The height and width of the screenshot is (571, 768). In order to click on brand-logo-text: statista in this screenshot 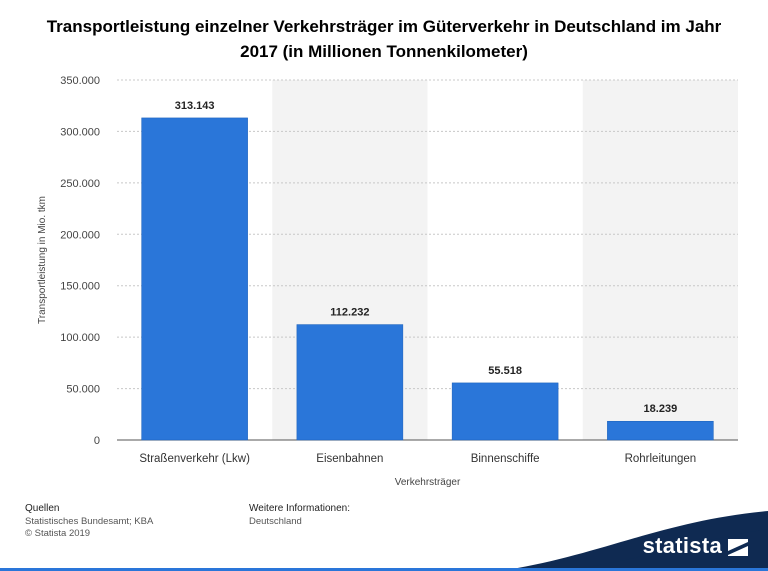, I will do `click(682, 545)`.